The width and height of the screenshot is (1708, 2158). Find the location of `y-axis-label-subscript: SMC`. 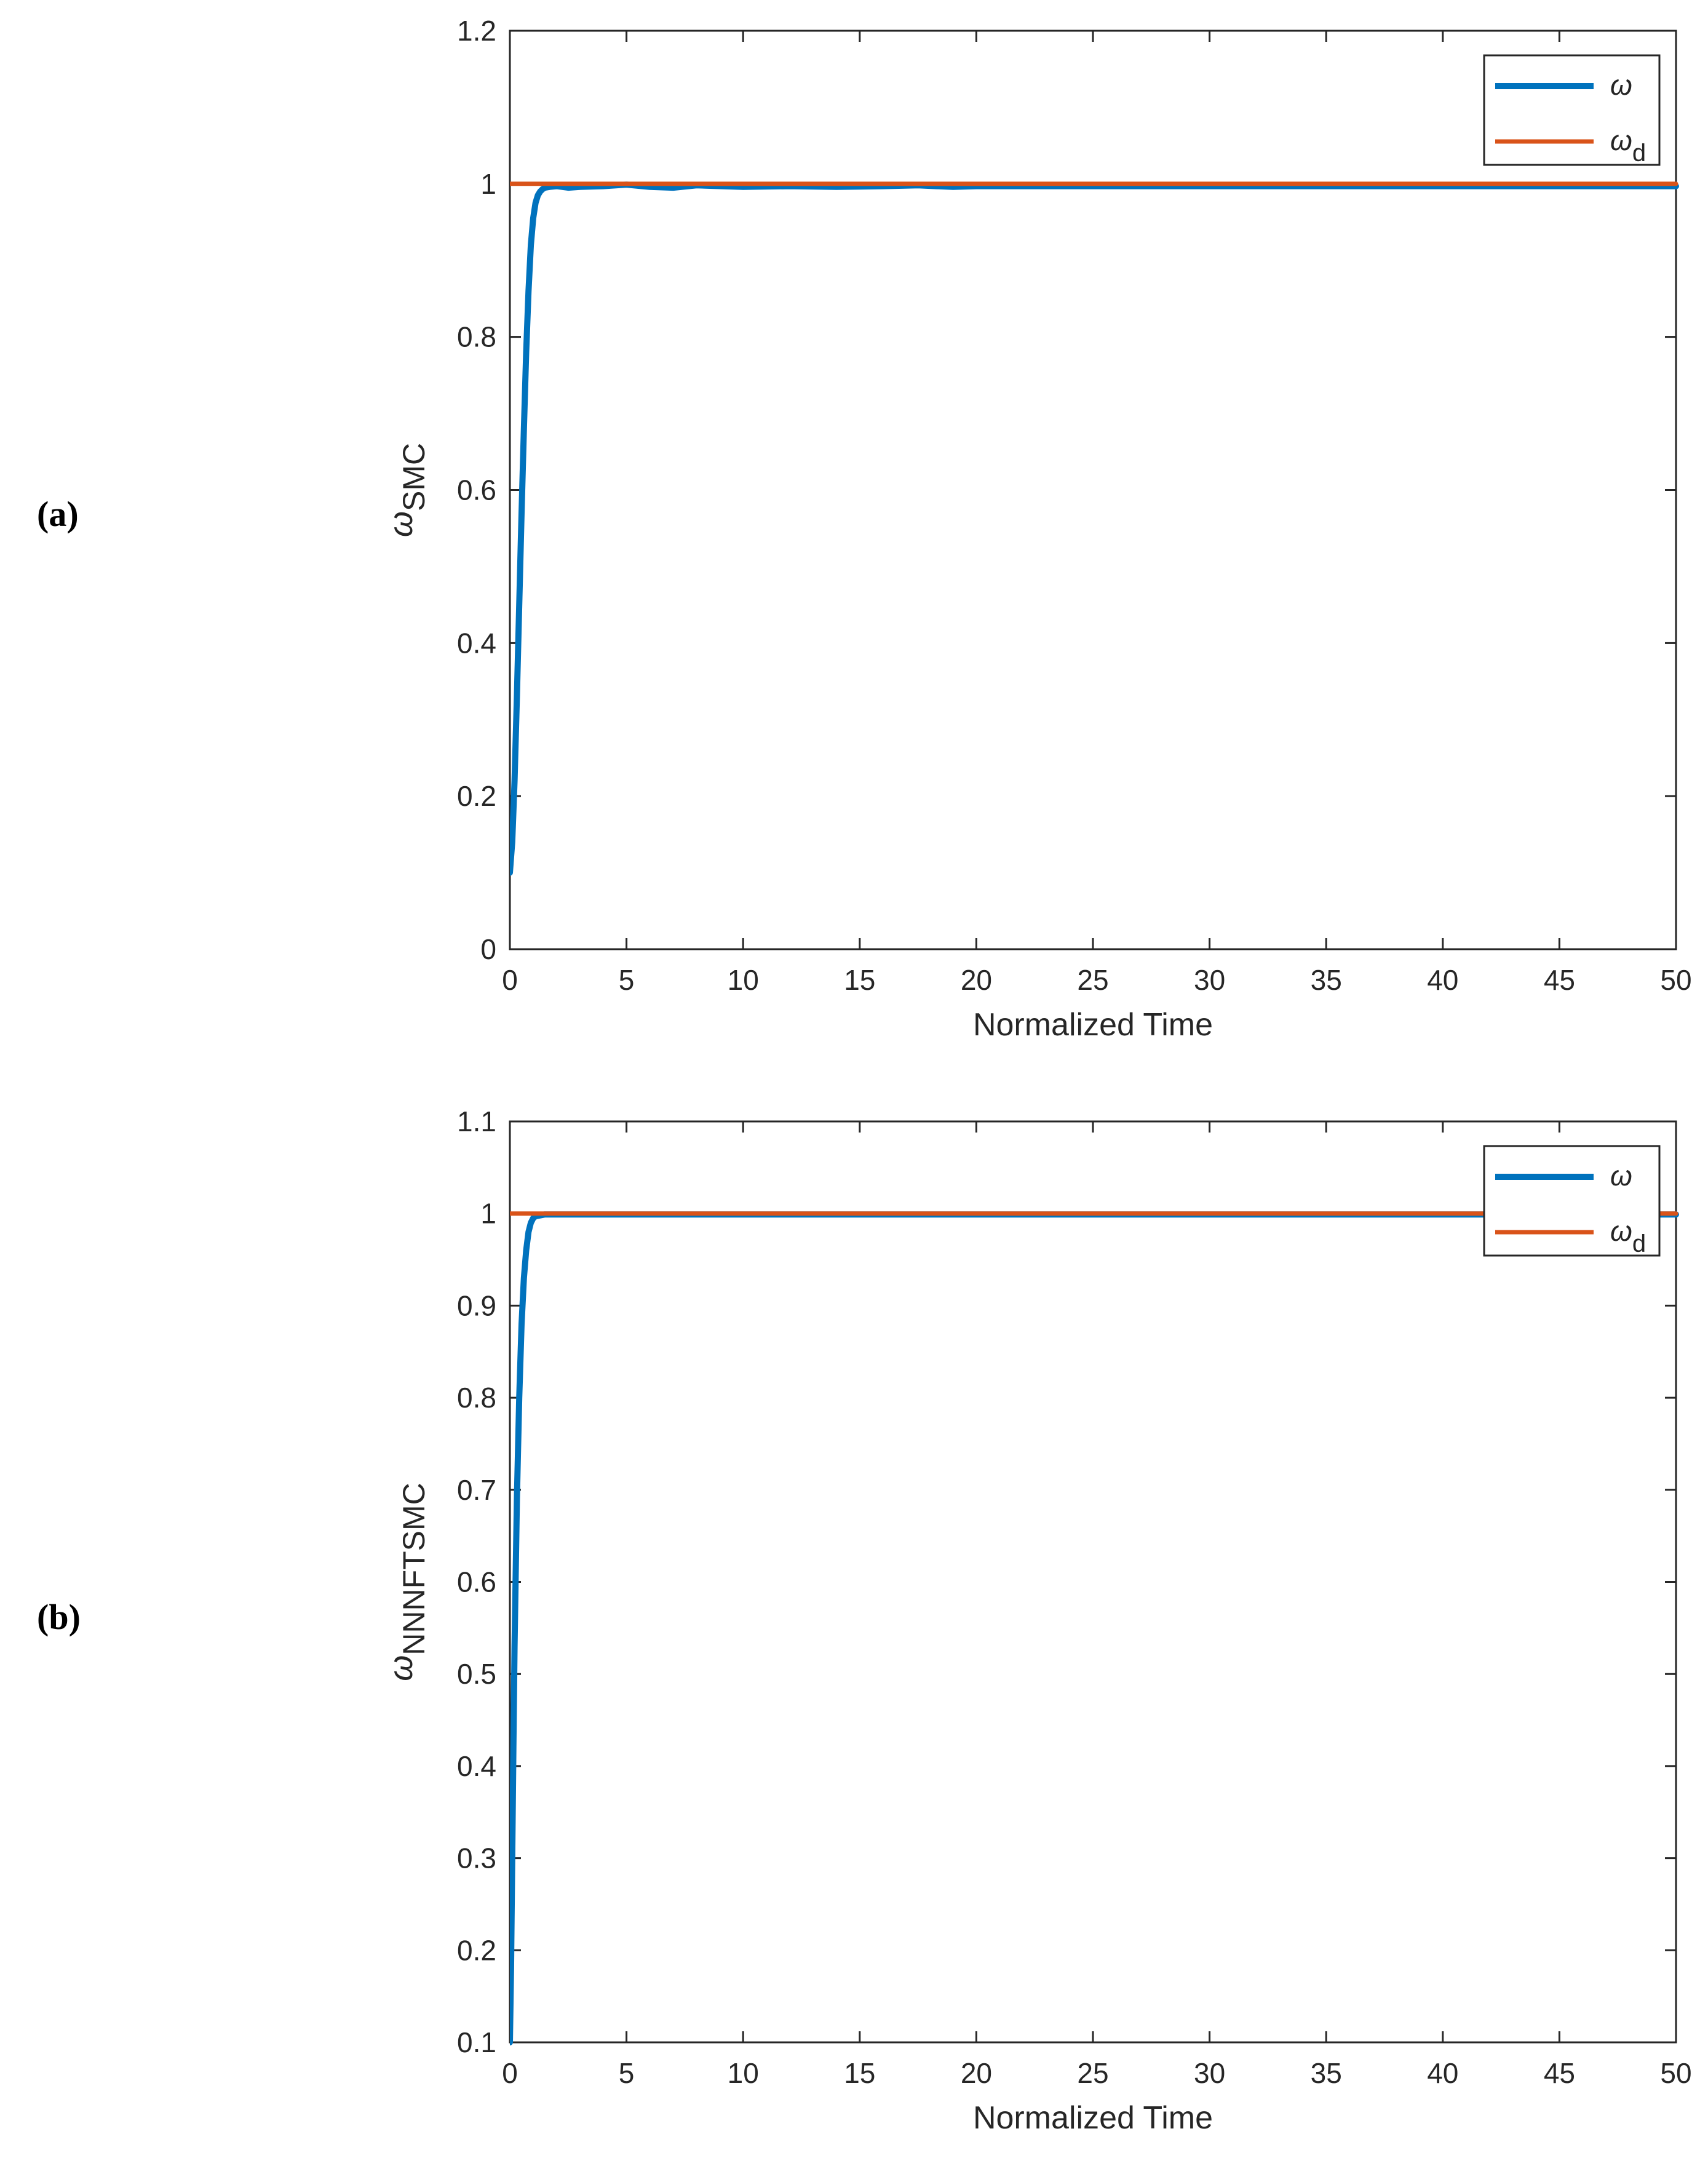

y-axis-label-subscript: SMC is located at coordinates (414, 477).